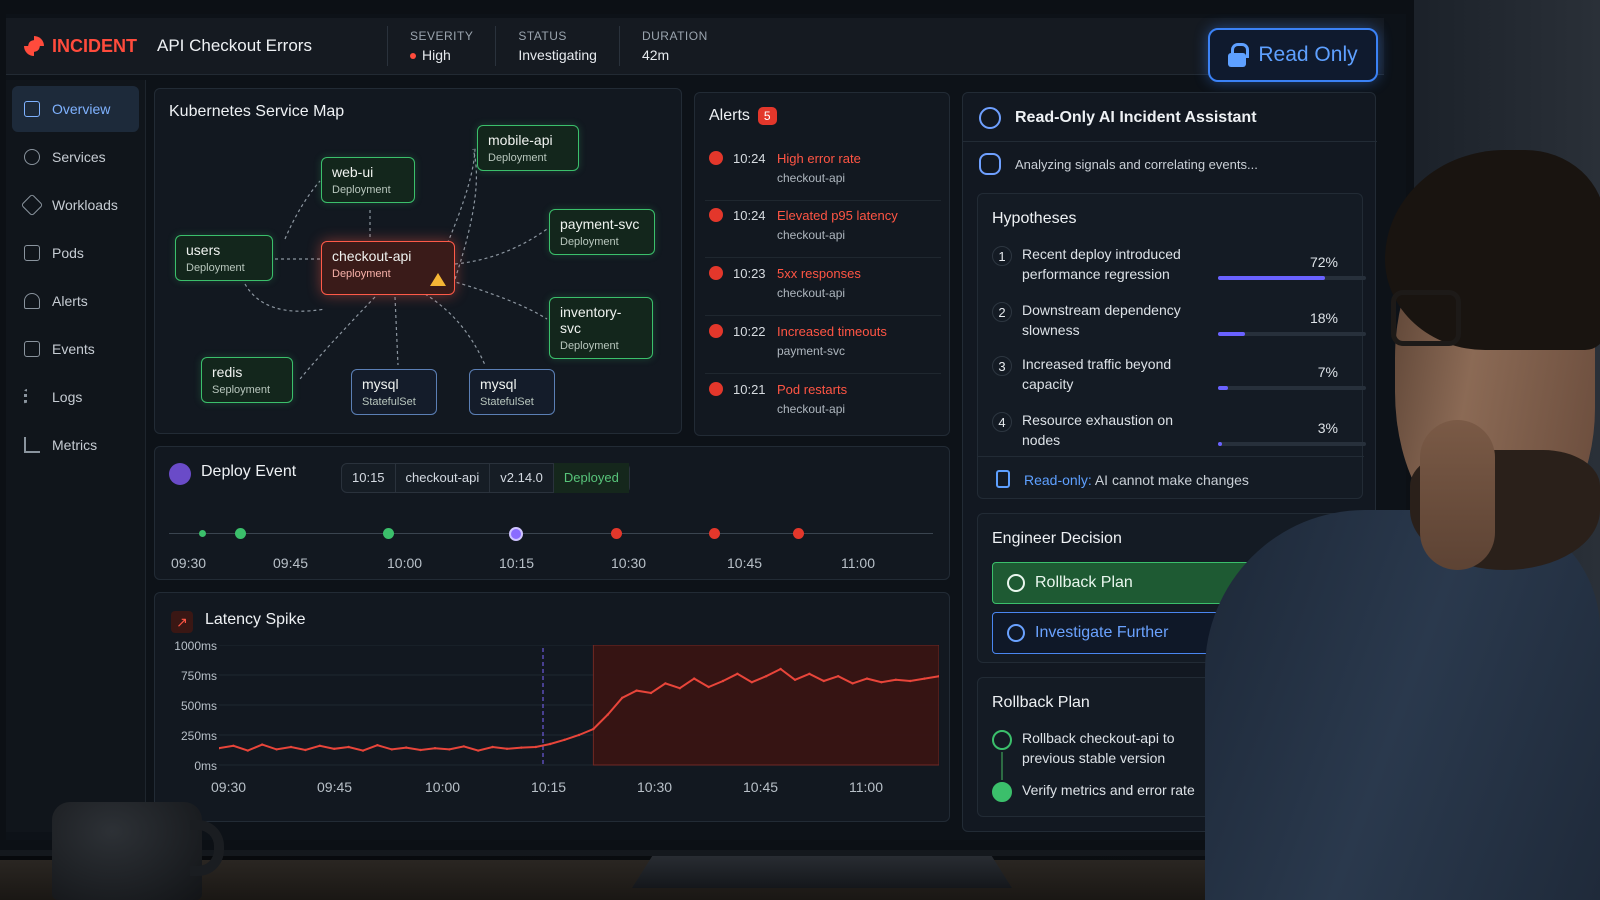 The height and width of the screenshot is (900, 1600). Describe the element at coordinates (512, 392) in the screenshot. I see `service-node-mysql-2: mysql StatefulSet` at that location.